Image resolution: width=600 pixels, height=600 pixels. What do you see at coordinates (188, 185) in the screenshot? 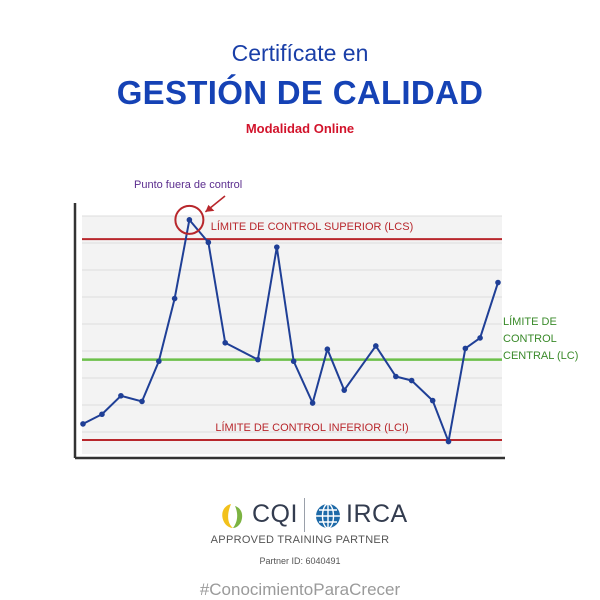
I see `annotation-text: Punto fuera de control` at bounding box center [188, 185].